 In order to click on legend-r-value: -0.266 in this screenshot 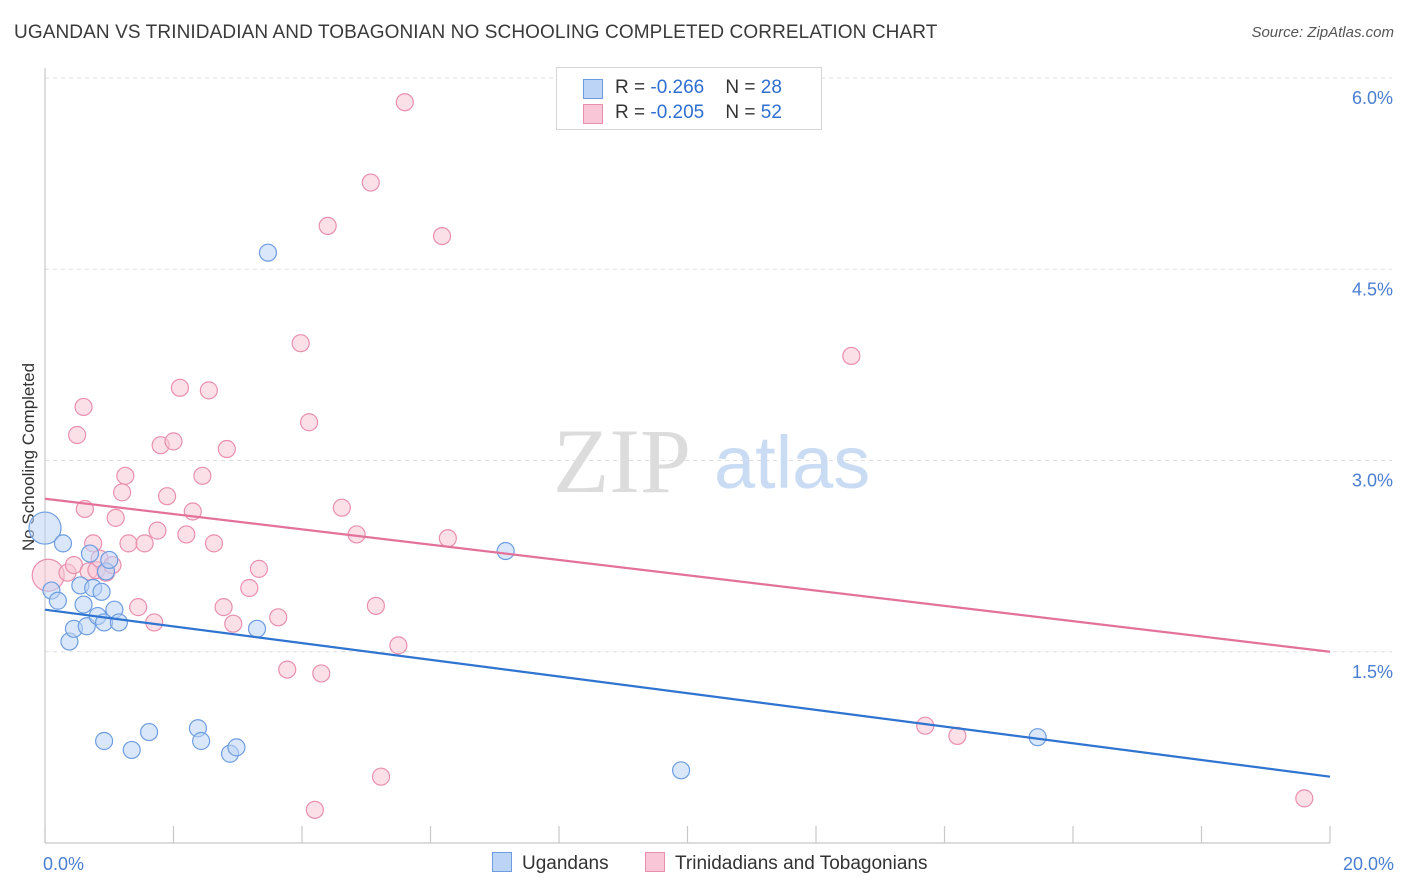, I will do `click(677, 87)`.